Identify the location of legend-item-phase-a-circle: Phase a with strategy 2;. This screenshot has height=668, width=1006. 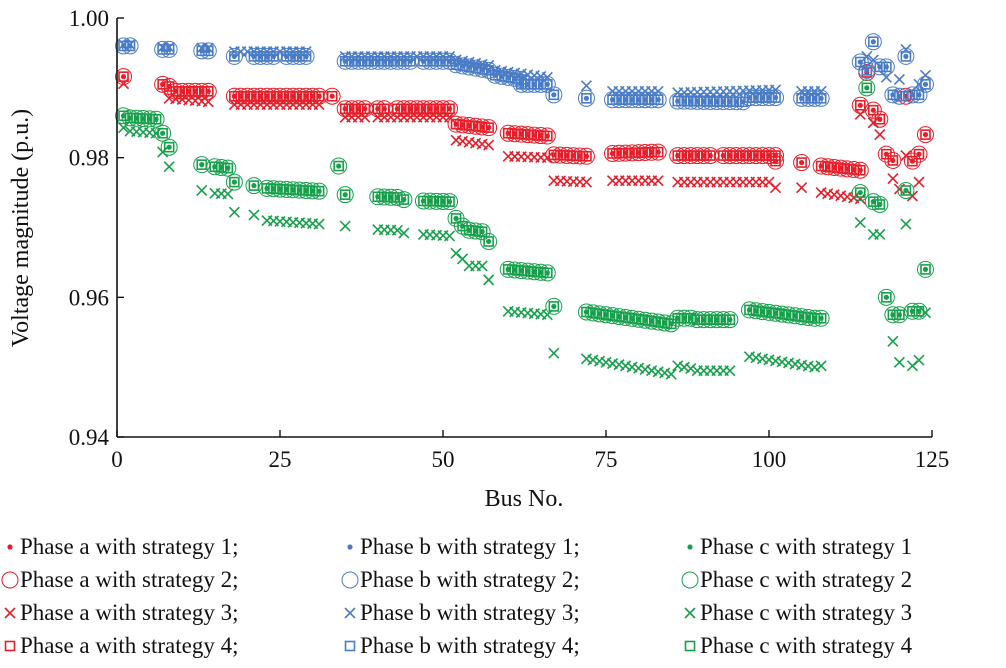
(170, 580).